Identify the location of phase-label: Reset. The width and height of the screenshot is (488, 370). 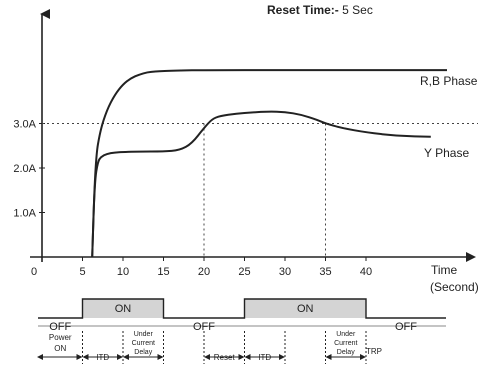
(225, 357).